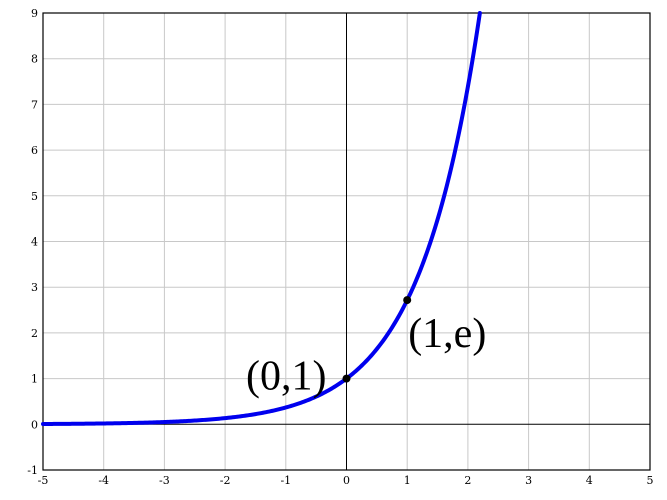 This screenshot has width=667, height=500. I want to click on y-tick-label: 6, so click(34, 150).